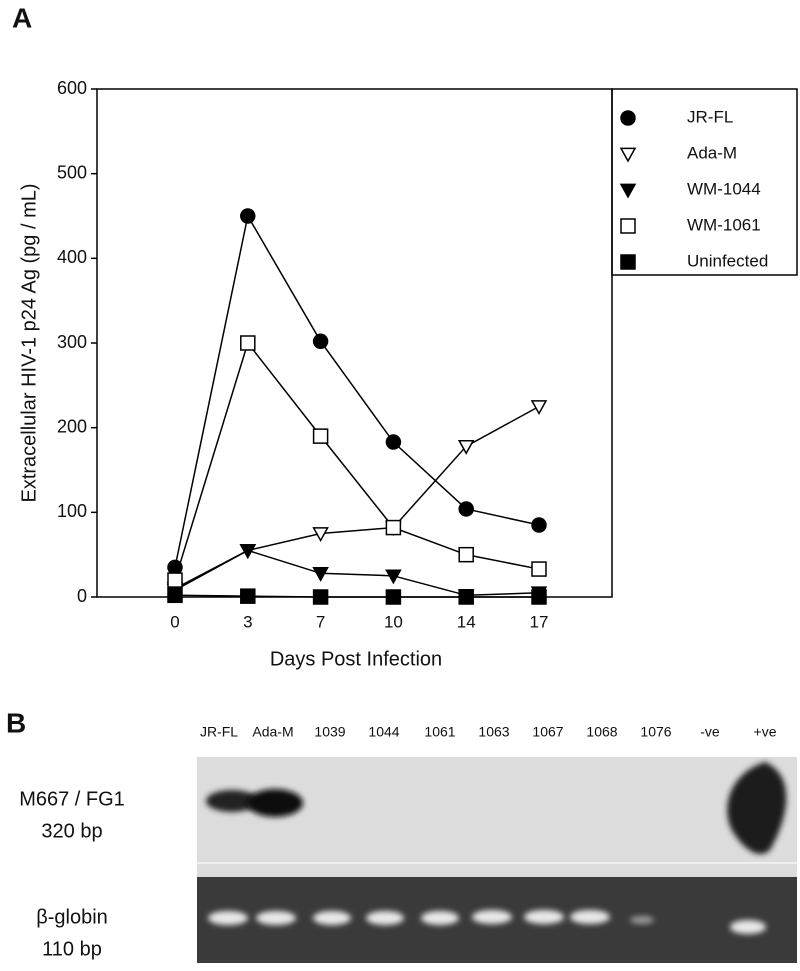  What do you see at coordinates (727, 260) in the screenshot?
I see `legend-label: Uninfected` at bounding box center [727, 260].